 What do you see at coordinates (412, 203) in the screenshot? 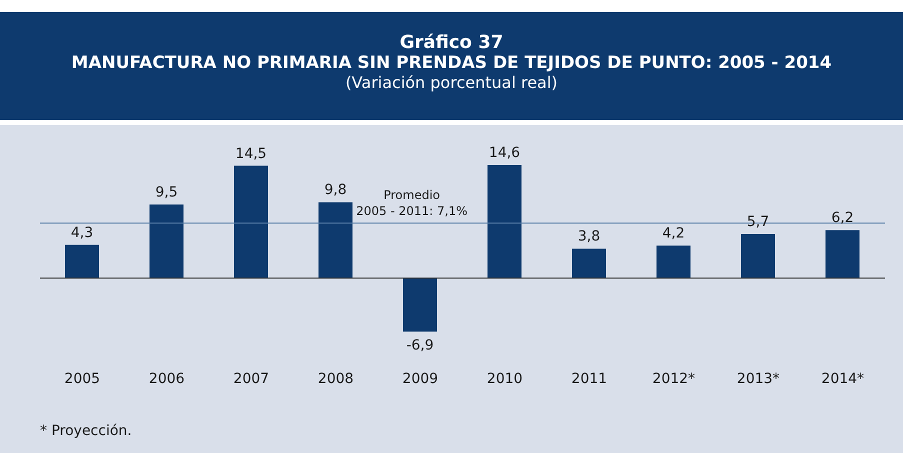
I see `ref-line-label: Promedio 2005 - 2011: 7,1%` at bounding box center [412, 203].